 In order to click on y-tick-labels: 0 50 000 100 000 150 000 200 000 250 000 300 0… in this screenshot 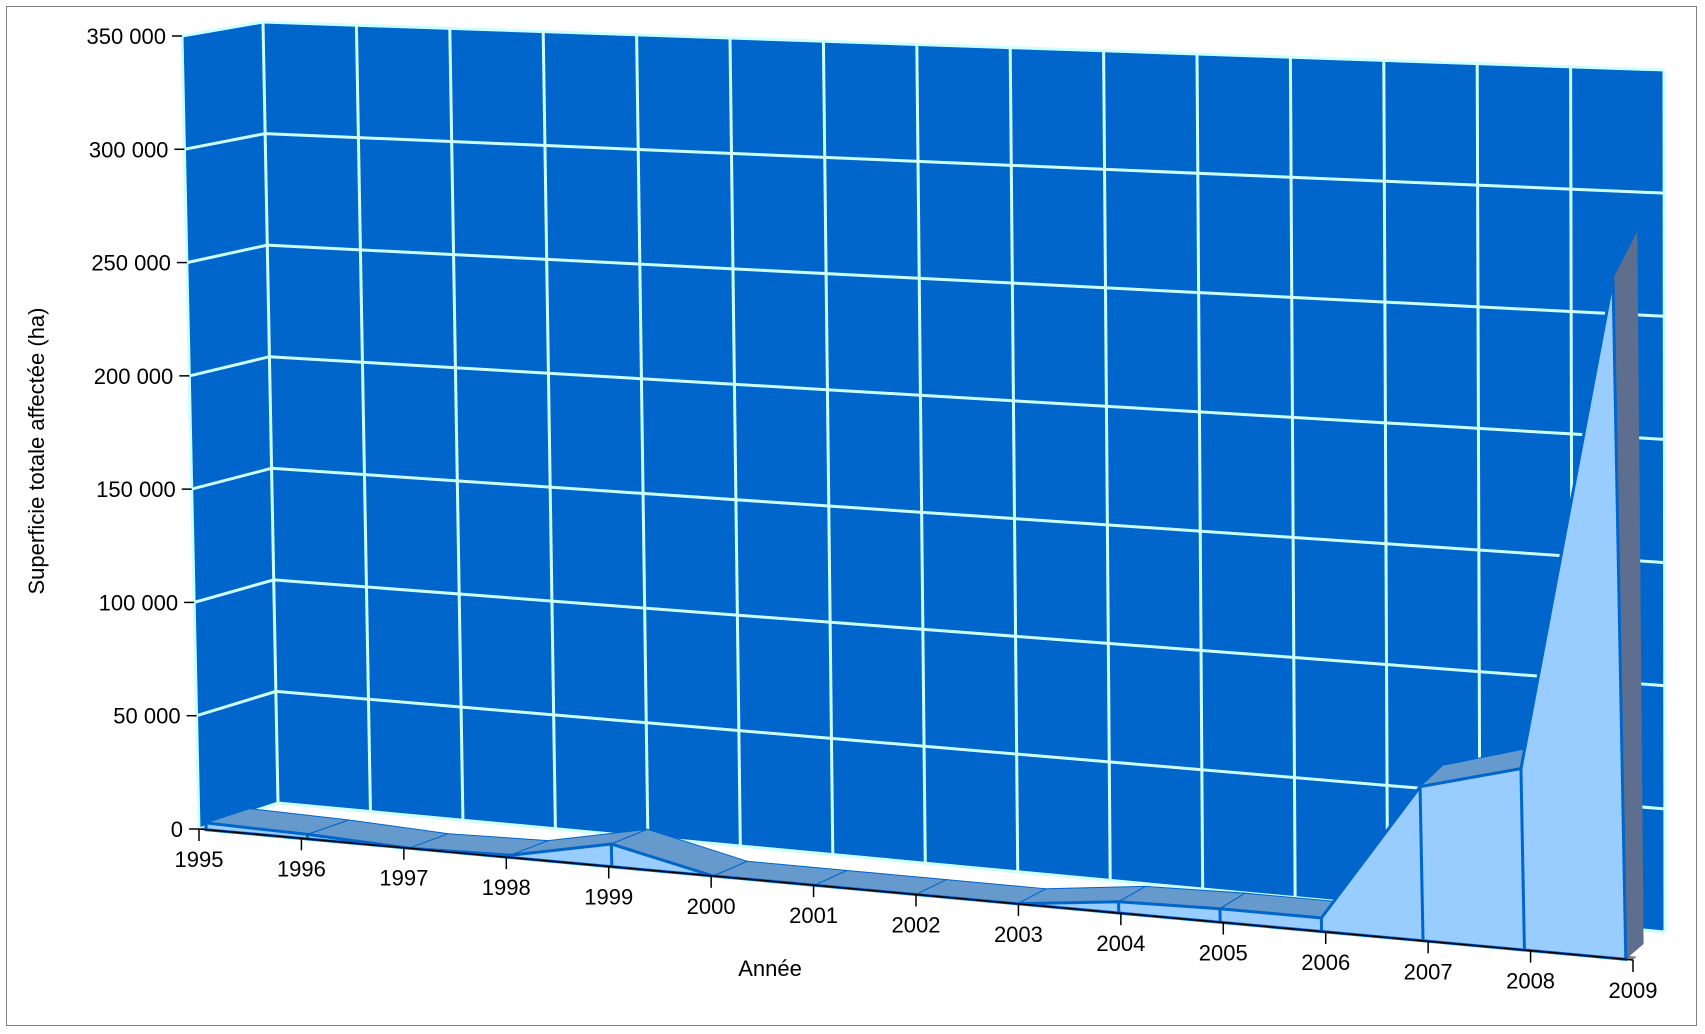, I will do `click(142, 433)`.